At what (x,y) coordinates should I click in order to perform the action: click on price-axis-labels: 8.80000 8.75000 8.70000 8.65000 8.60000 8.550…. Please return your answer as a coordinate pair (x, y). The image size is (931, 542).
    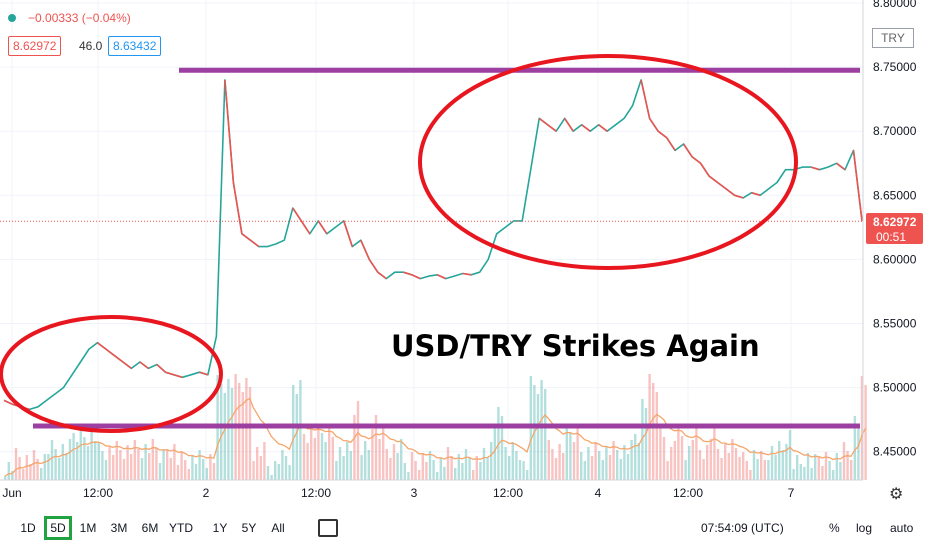
    Looking at the image, I should click on (895, 229).